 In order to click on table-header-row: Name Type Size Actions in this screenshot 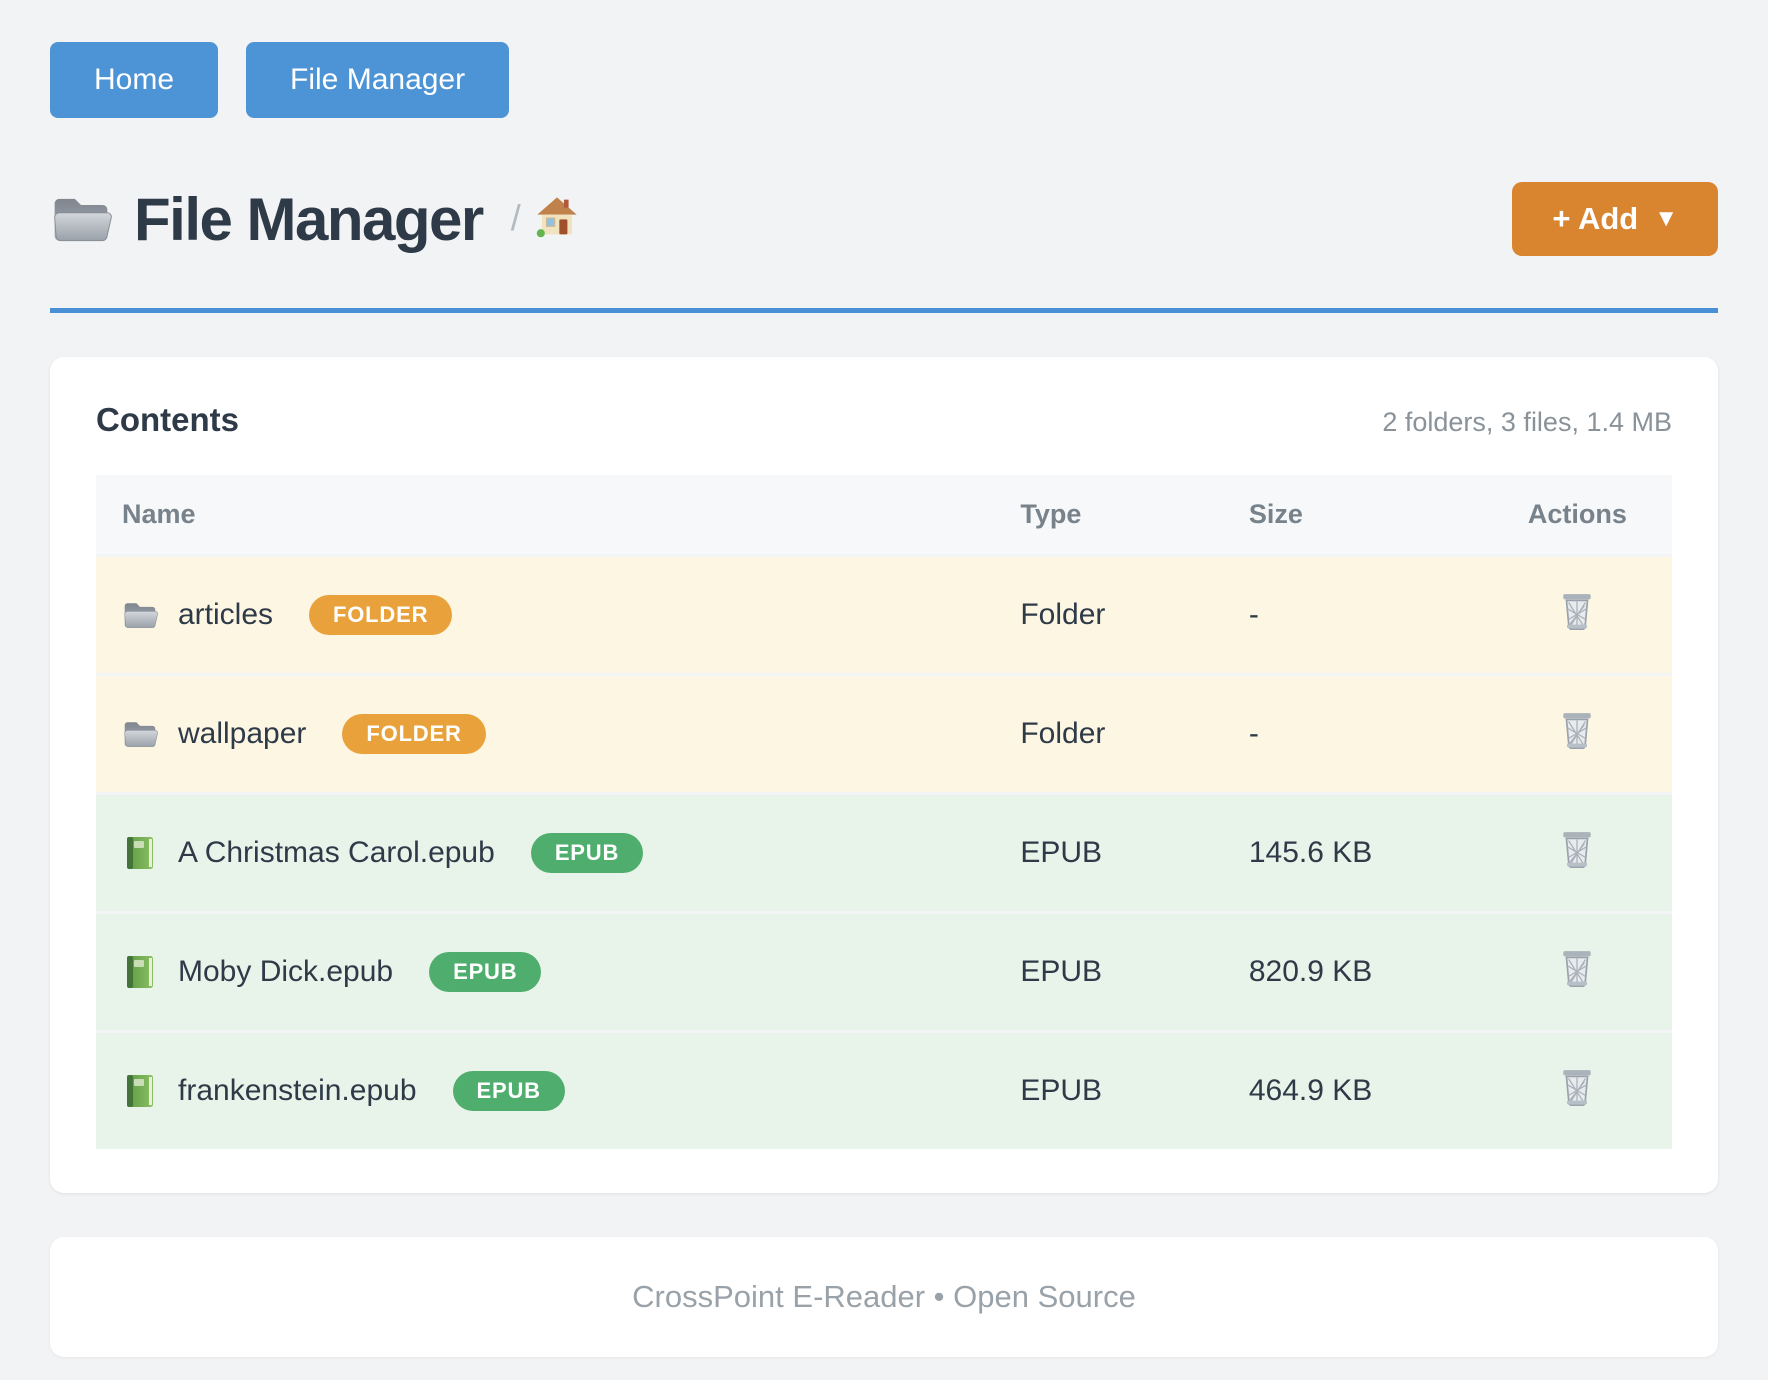, I will do `click(884, 515)`.